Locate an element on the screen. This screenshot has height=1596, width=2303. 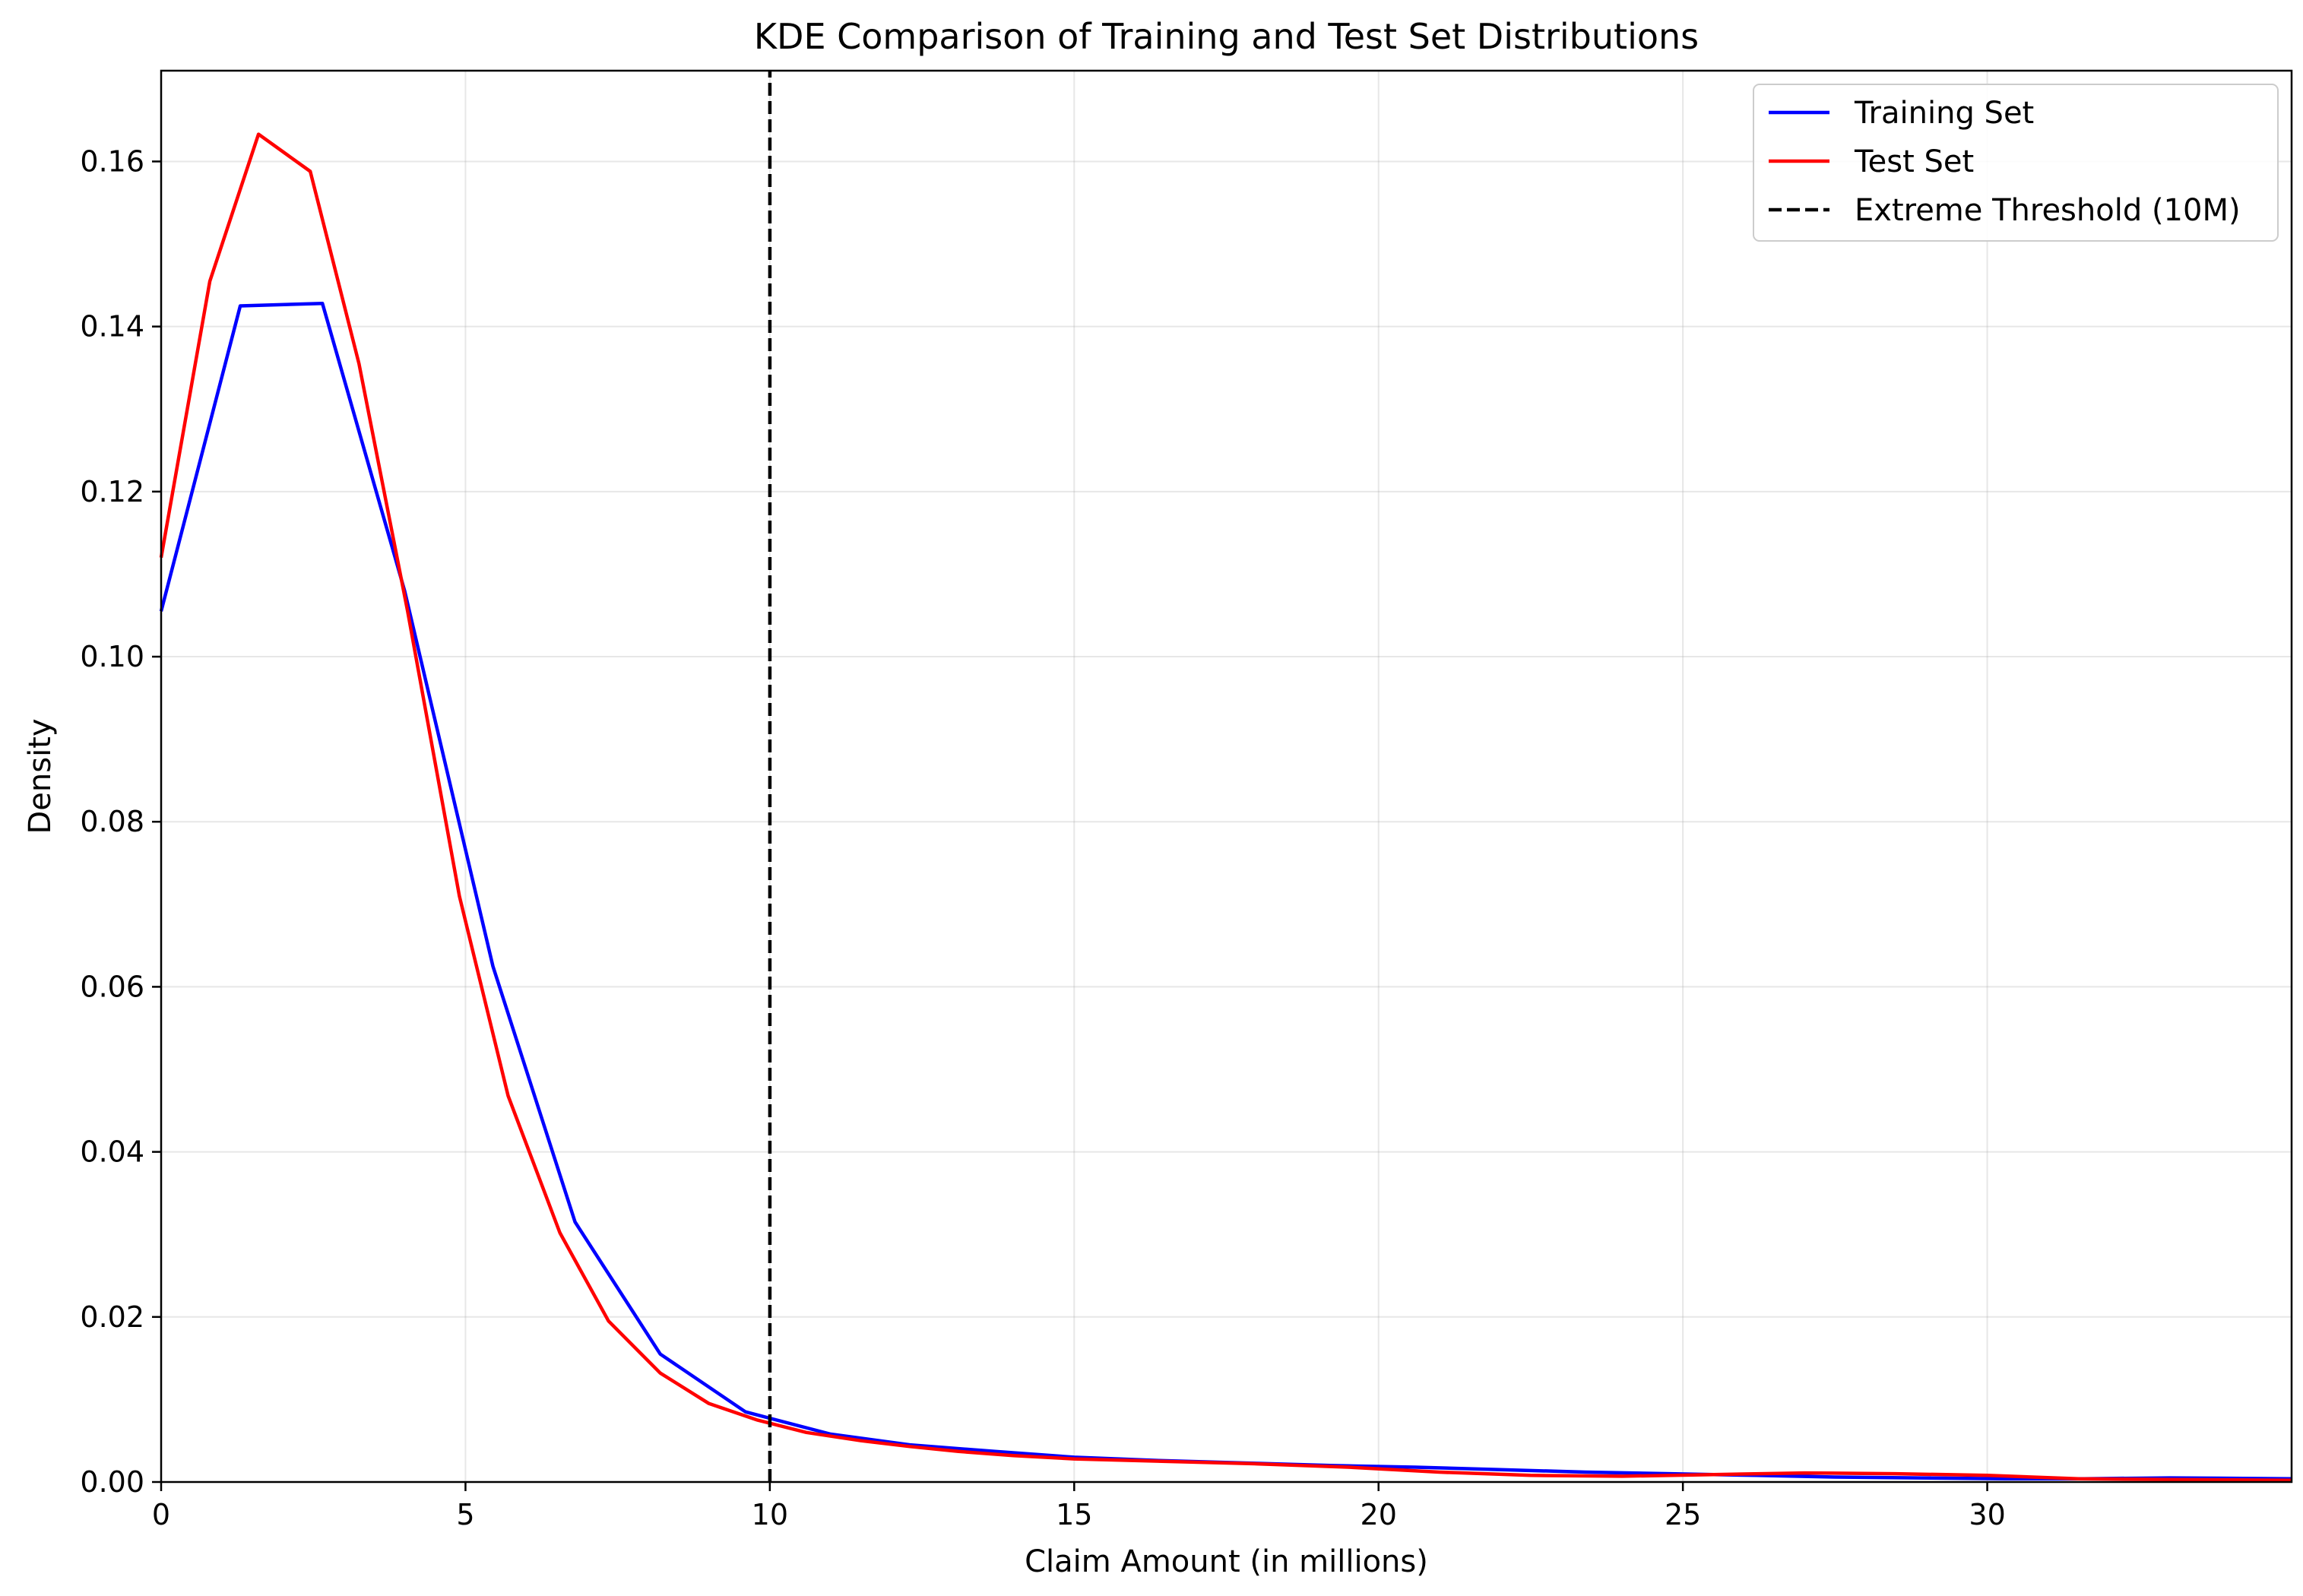
y-tick-label: 0.06 is located at coordinates (112, 987).